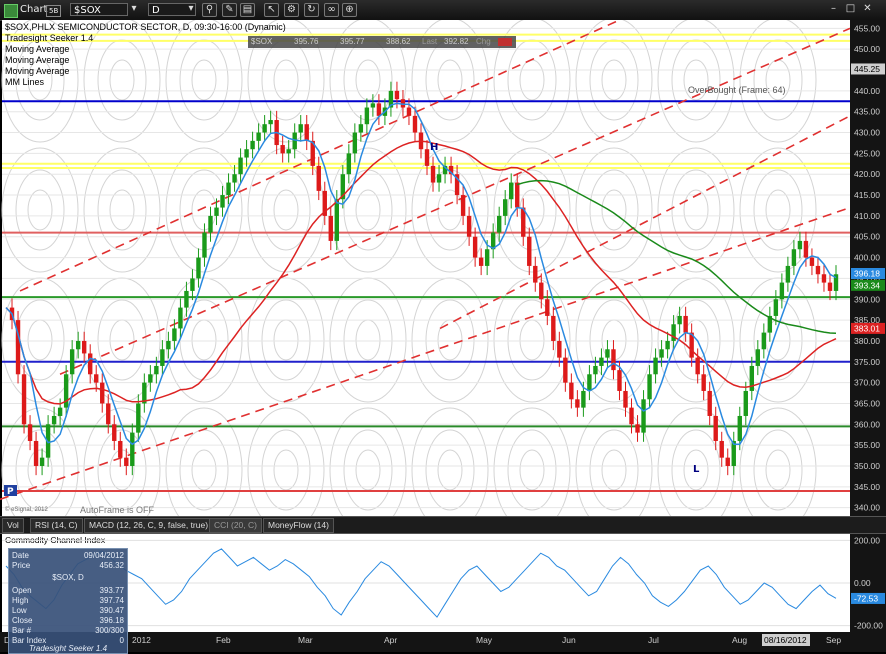 The width and height of the screenshot is (886, 654). I want to click on maximize-icon: □, so click(850, 8).